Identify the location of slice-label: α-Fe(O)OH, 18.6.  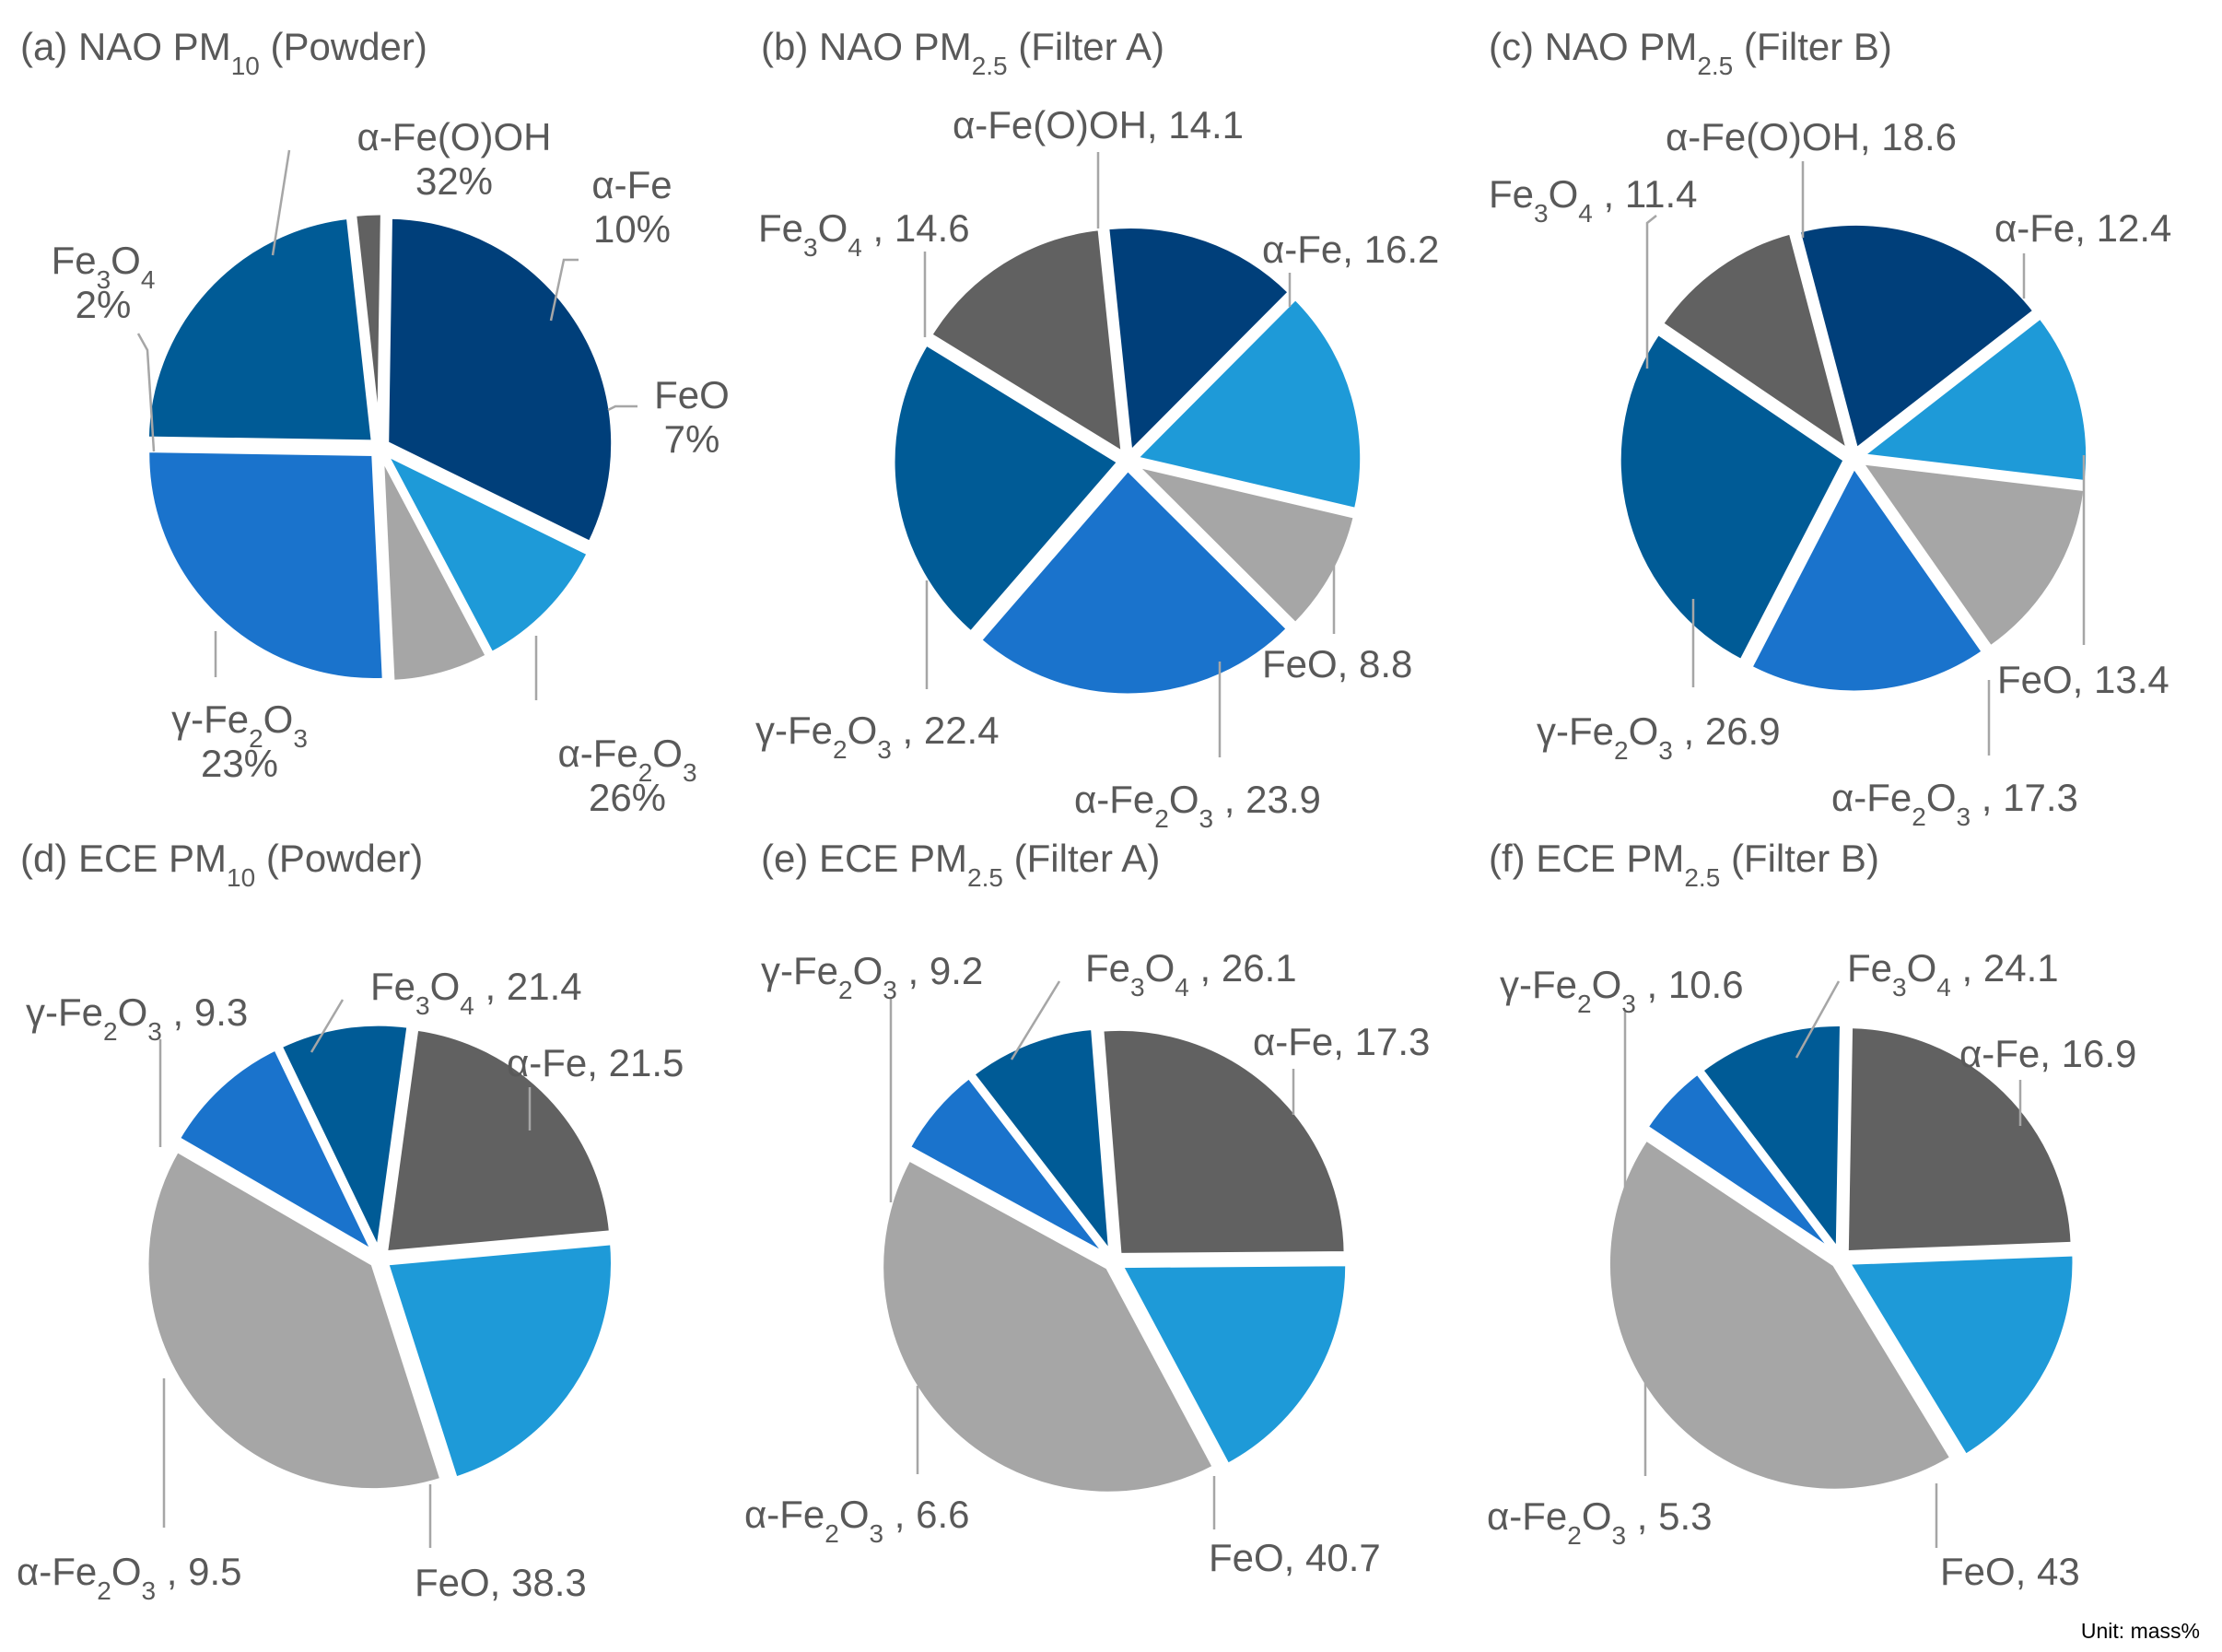
(1811, 136).